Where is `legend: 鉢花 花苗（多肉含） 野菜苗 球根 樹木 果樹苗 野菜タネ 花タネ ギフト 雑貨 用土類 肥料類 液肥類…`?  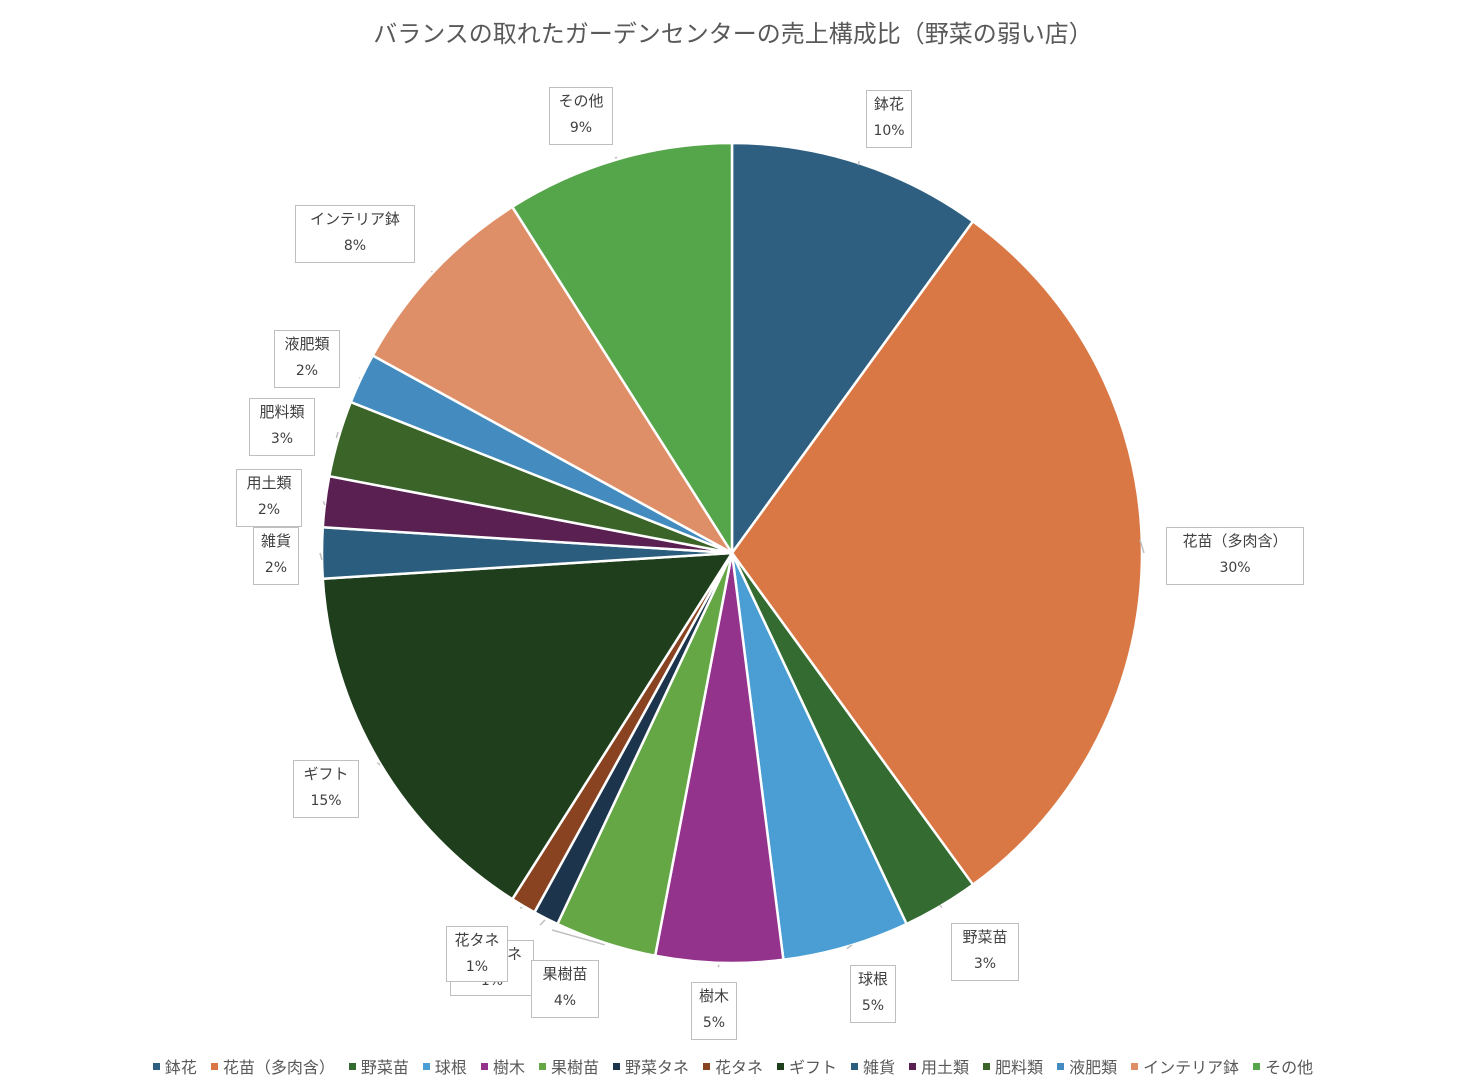
legend: 鉢花 花苗（多肉含） 野菜苗 球根 樹木 果樹苗 野菜タネ 花タネ ギフト 雑貨 用土類 肥料類 液肥類… is located at coordinates (733, 1066).